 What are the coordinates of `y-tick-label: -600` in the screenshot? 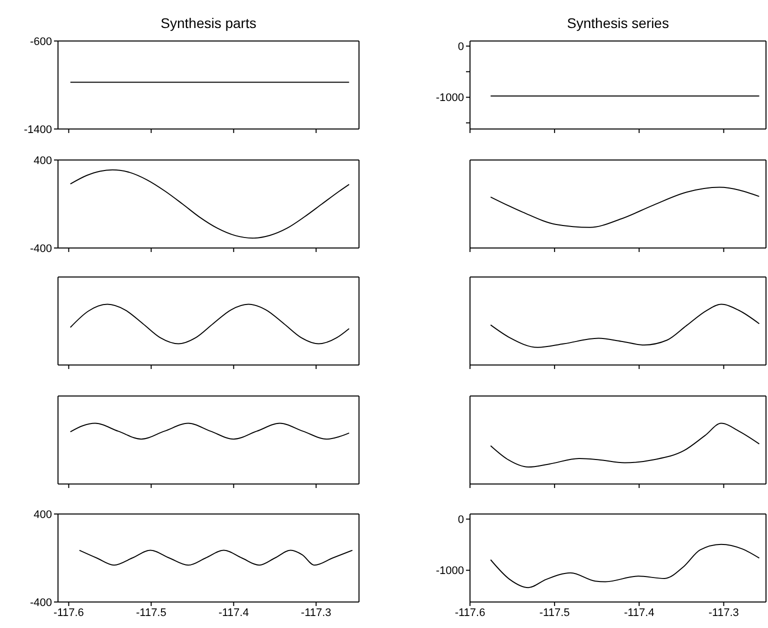 It's located at (41, 42).